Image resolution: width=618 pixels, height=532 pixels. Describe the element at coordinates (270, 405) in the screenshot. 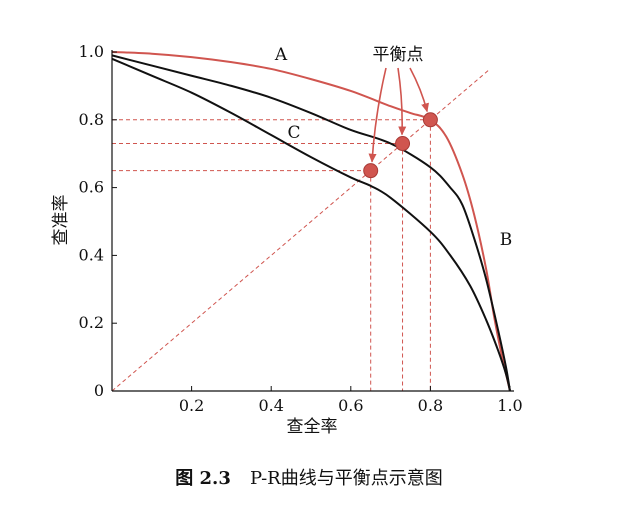

I see `x-tick-label: 0.4` at that location.